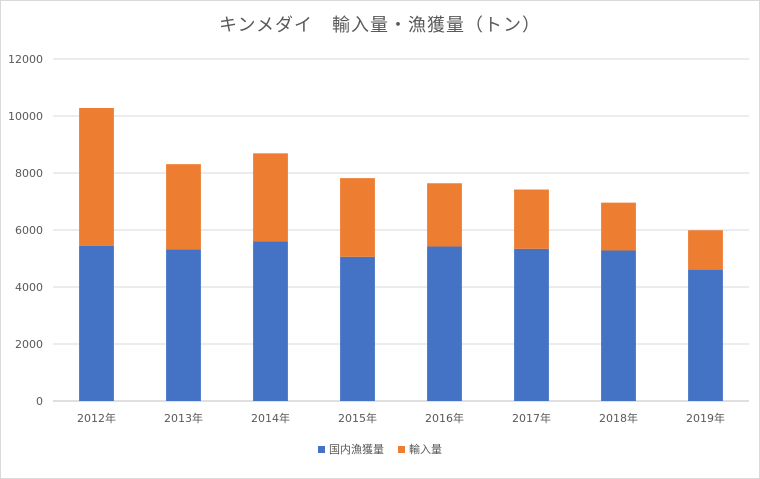  I want to click on y-tick-label: 8000, so click(29, 173).